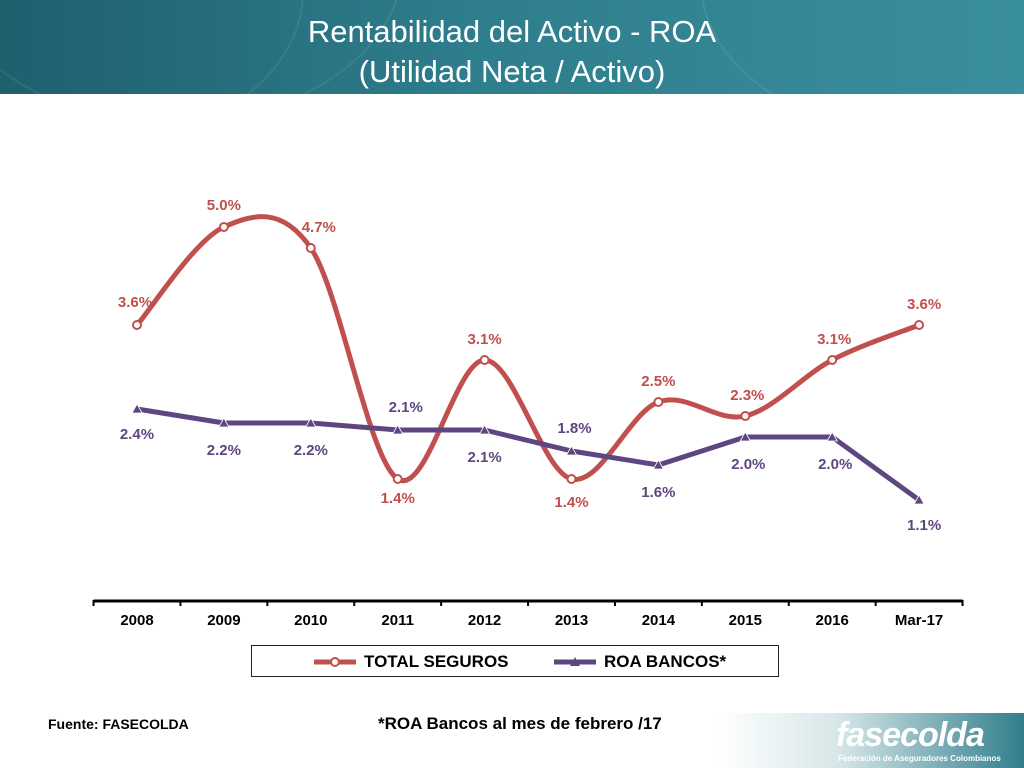 This screenshot has height=768, width=1024. I want to click on logo-tagline: Federación de Aseguradores Colombianos, so click(919, 758).